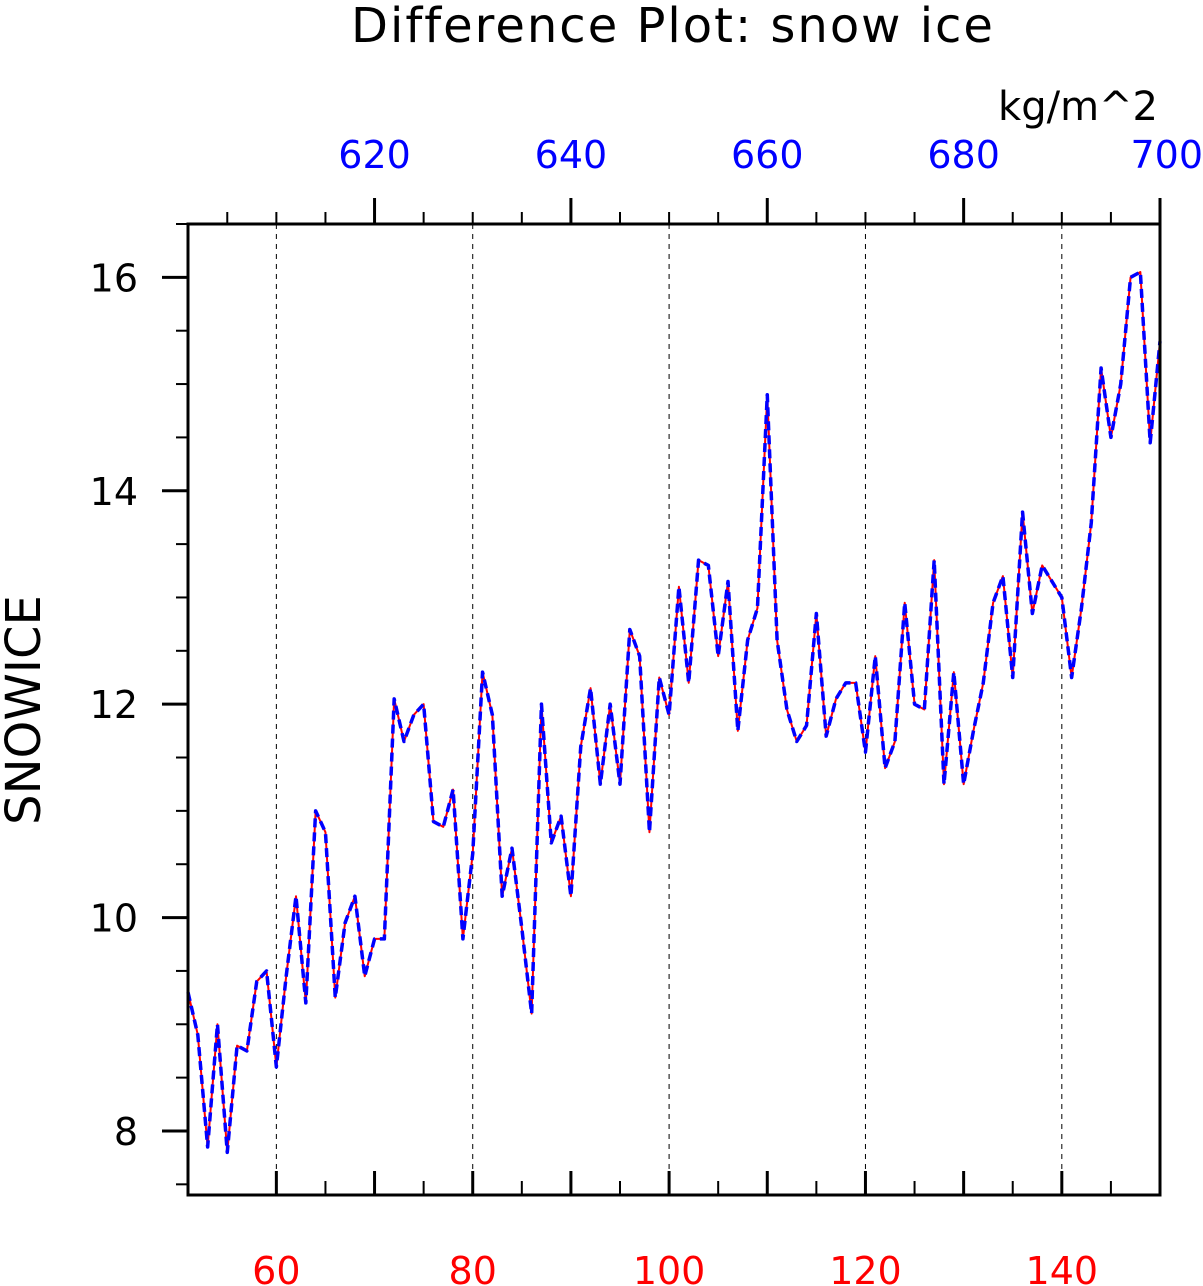 The image size is (1203, 1286). What do you see at coordinates (865, 1267) in the screenshot?
I see `x-tick-label: 120` at bounding box center [865, 1267].